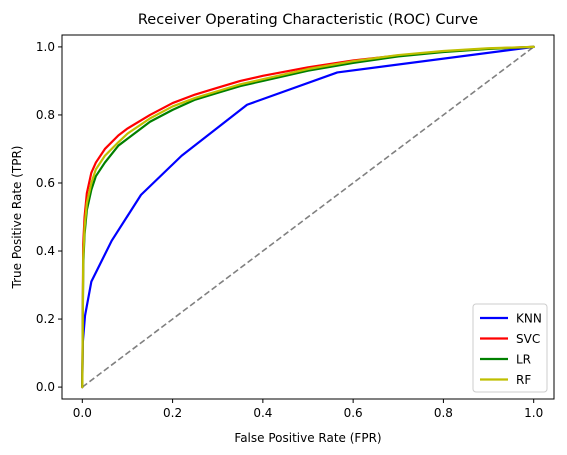  What do you see at coordinates (523, 360) in the screenshot?
I see `legend-label-lr: LR` at bounding box center [523, 360].